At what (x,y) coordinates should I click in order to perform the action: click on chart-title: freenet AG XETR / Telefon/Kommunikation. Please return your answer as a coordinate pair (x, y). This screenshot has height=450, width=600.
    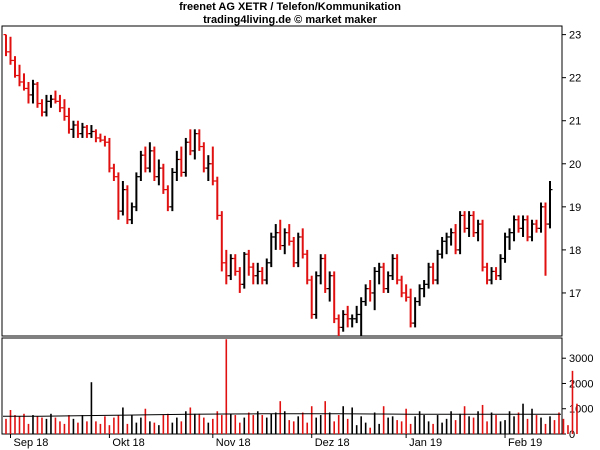
    Looking at the image, I should click on (290, 7).